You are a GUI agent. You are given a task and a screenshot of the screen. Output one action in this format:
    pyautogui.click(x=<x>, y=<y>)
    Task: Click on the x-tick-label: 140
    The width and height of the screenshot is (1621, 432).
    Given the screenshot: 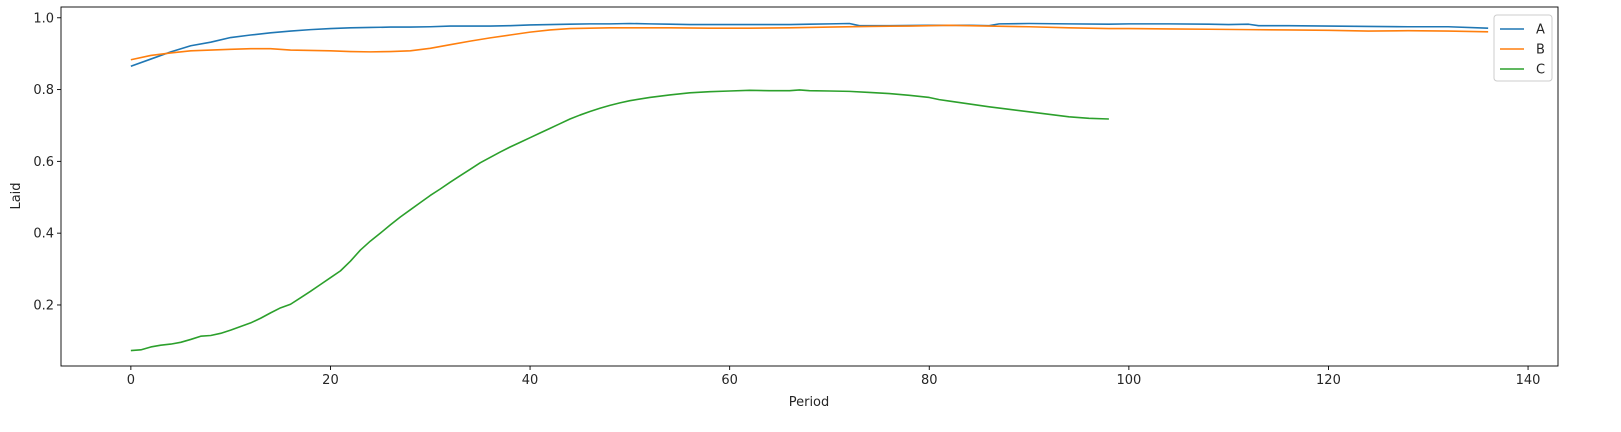 What is the action you would take?
    pyautogui.click(x=1528, y=380)
    